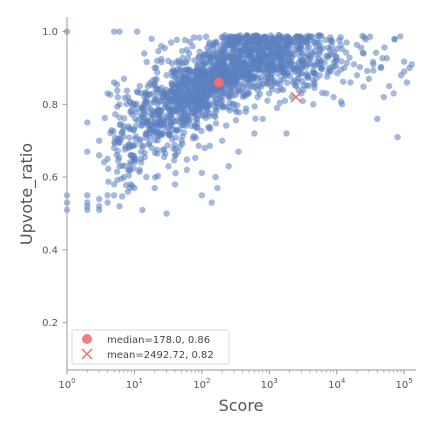  Describe the element at coordinates (404, 384) in the screenshot. I see `x-tick-label: 10⁵` at that location.